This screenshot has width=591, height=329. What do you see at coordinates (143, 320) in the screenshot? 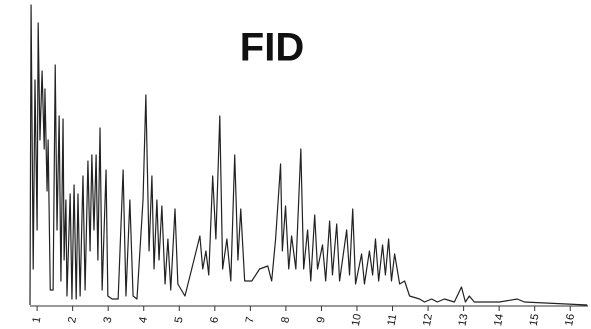
I see `x-tick-label: 4` at bounding box center [143, 320].